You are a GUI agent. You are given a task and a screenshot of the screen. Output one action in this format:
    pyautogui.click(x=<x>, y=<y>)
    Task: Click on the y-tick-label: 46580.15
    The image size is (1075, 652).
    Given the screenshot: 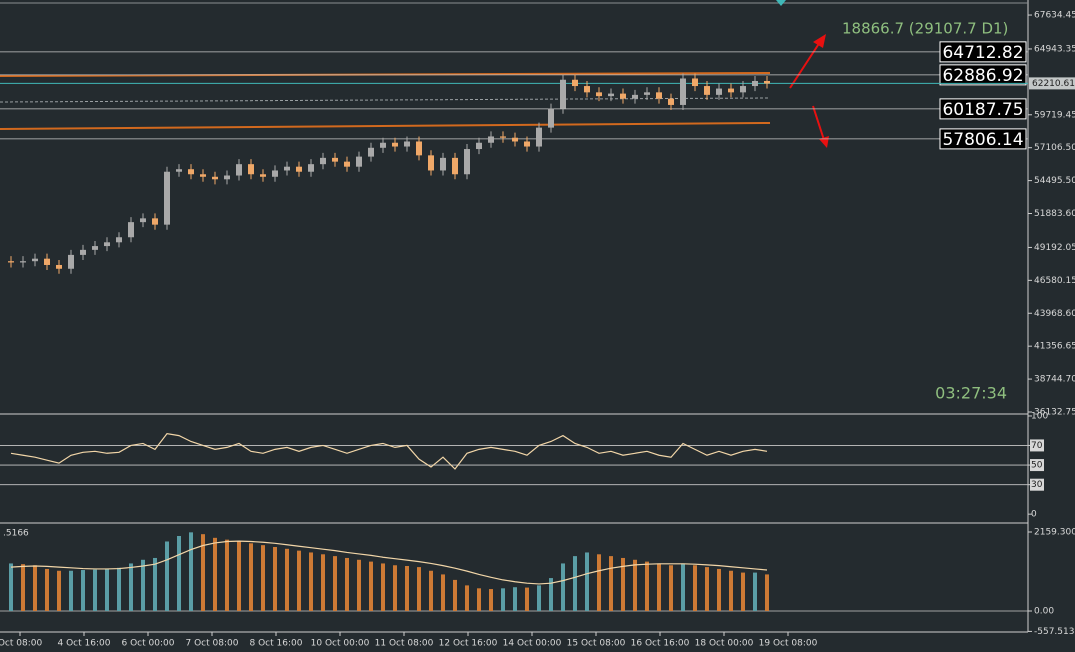 What is the action you would take?
    pyautogui.click(x=1054, y=281)
    